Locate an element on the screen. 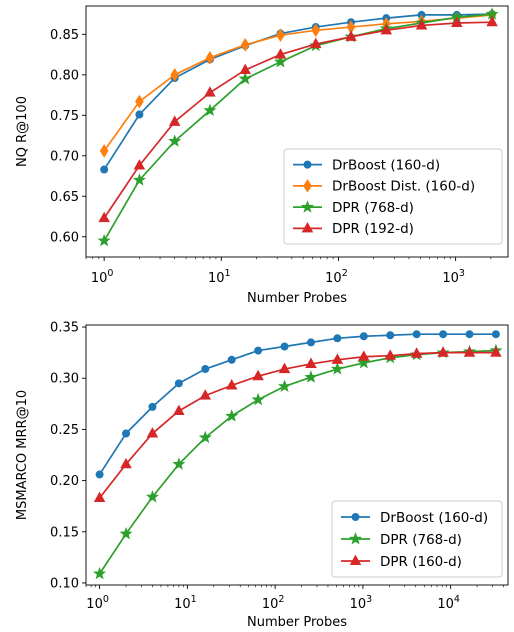  nq-y-tick-label: 0.75 is located at coordinates (64, 116).